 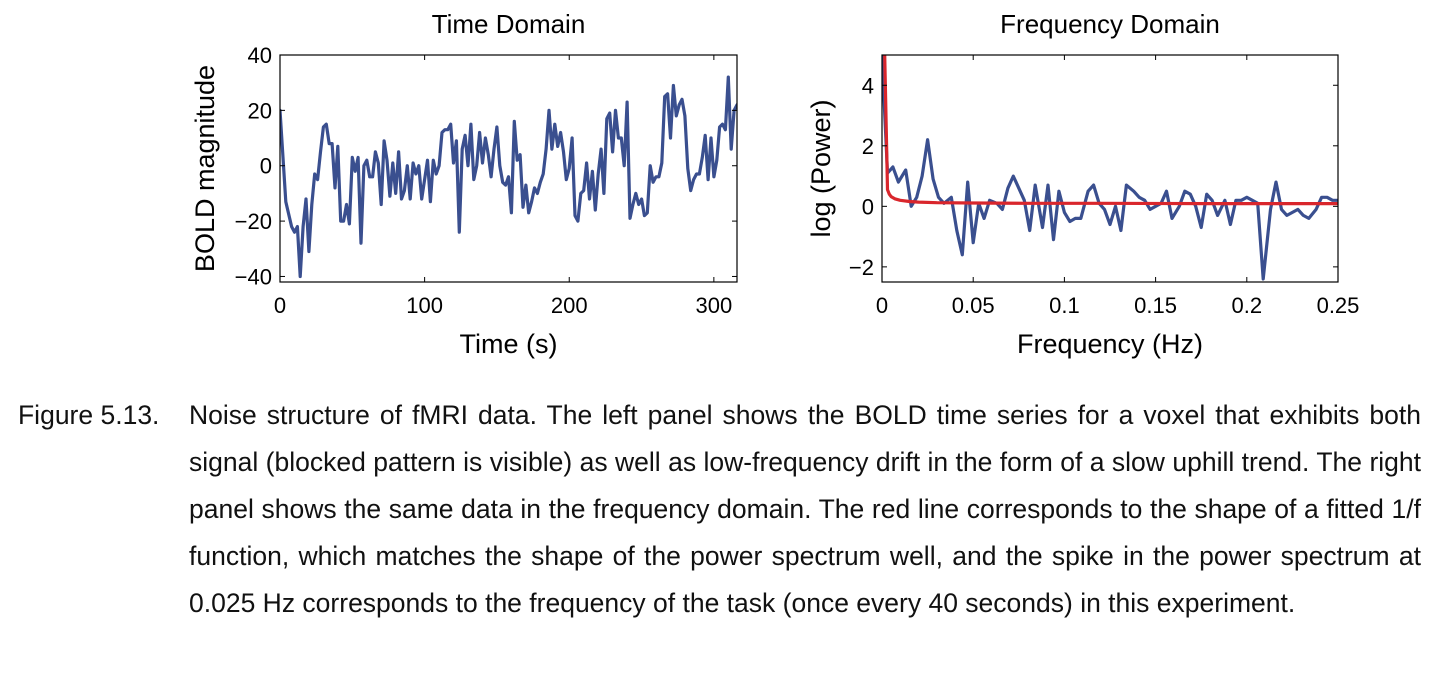 I want to click on x-tick-label: 0.25, so click(x=1338, y=305).